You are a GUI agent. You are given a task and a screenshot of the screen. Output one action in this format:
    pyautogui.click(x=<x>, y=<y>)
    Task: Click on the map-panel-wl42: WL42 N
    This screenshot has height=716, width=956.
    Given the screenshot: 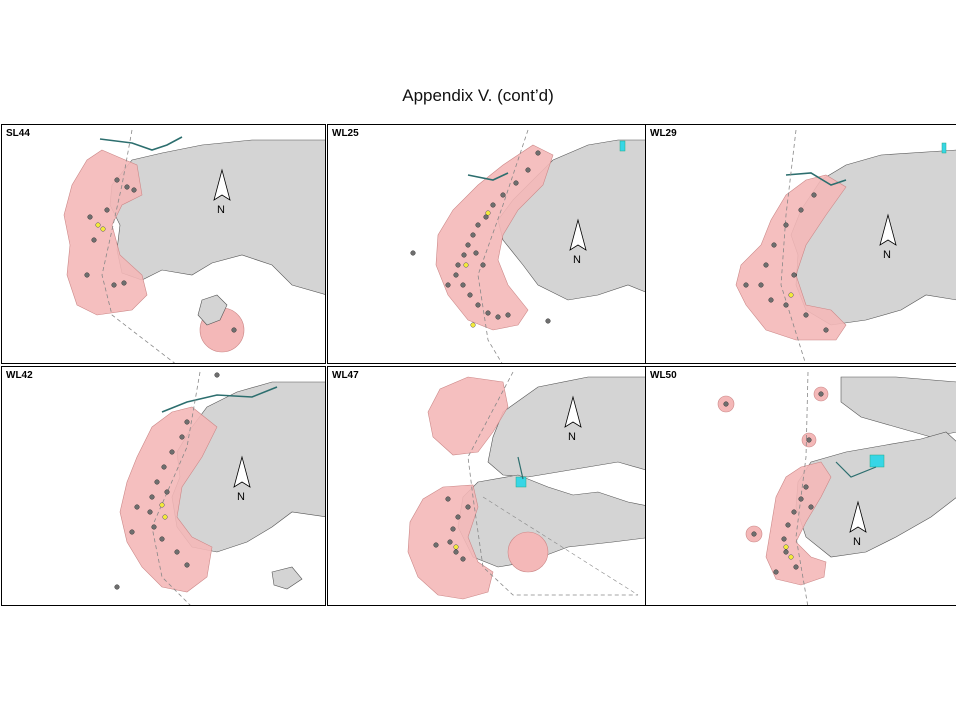 What is the action you would take?
    pyautogui.click(x=163, y=486)
    